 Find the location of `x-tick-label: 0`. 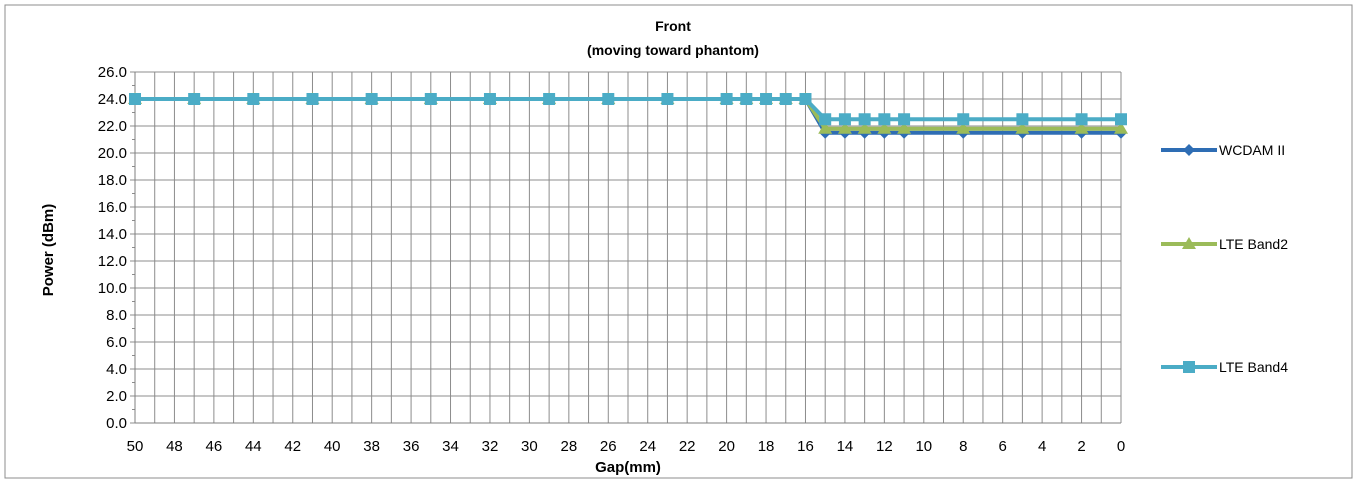

x-tick-label: 0 is located at coordinates (1121, 446).